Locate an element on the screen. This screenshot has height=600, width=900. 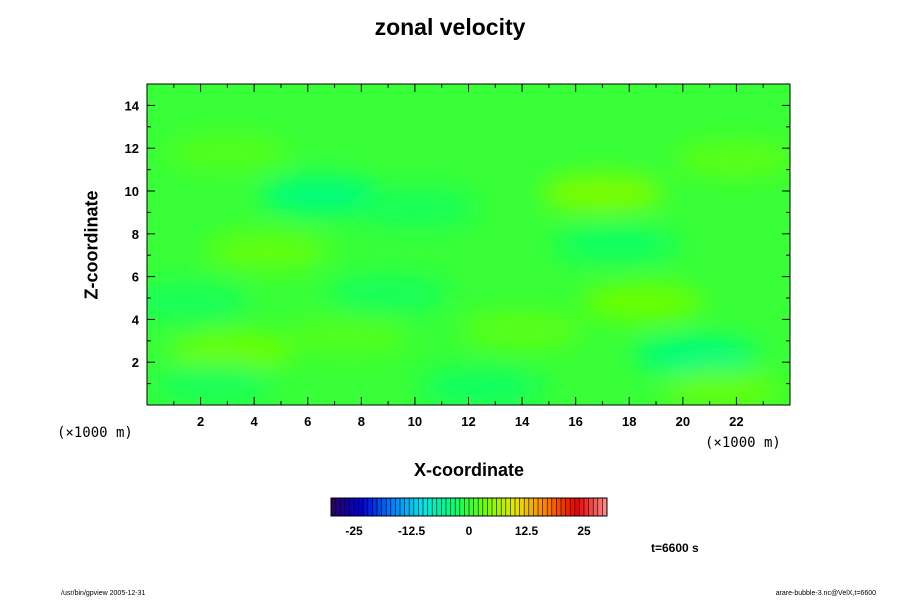
y-tick-label: 6 is located at coordinates (135, 277).